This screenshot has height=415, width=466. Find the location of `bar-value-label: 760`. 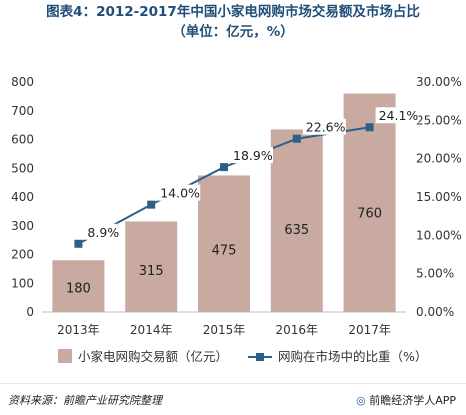

bar-value-label: 760 is located at coordinates (369, 214).